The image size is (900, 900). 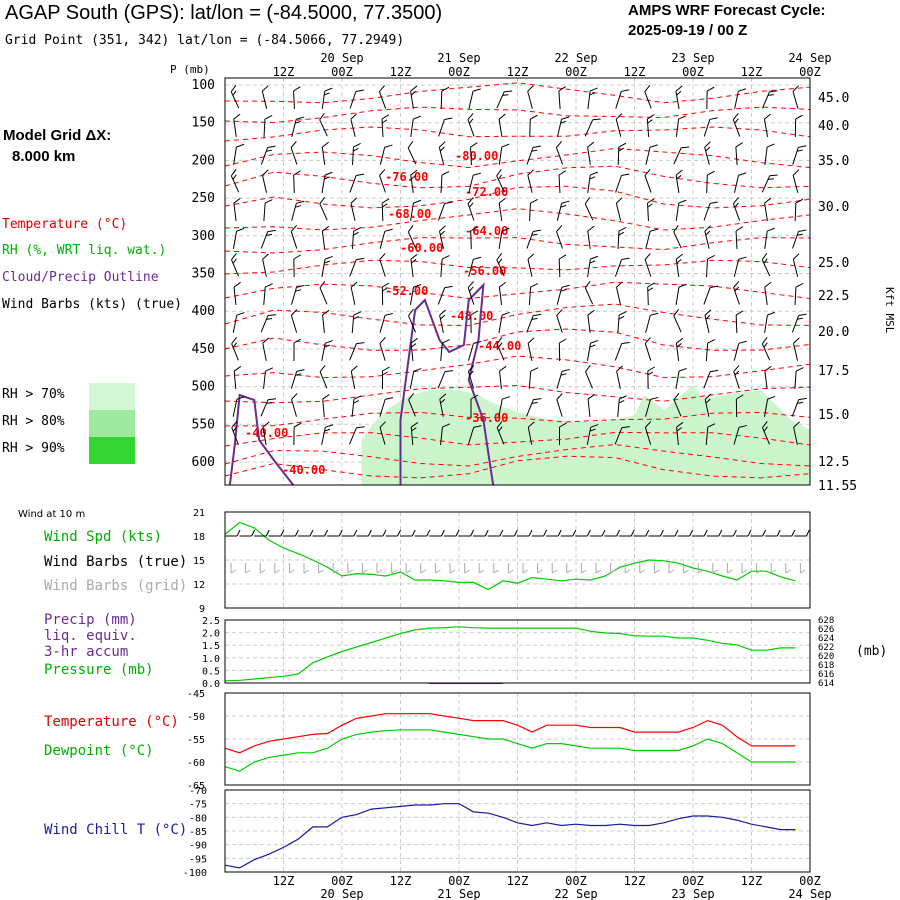 I want to click on windchill-line, so click(x=510, y=836).